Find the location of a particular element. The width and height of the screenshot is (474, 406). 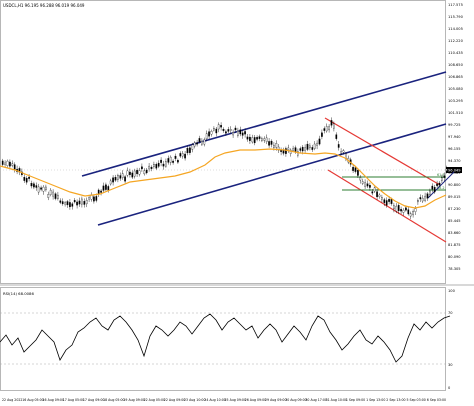

fib-label-382: 38.2 is located at coordinates (441, 188).